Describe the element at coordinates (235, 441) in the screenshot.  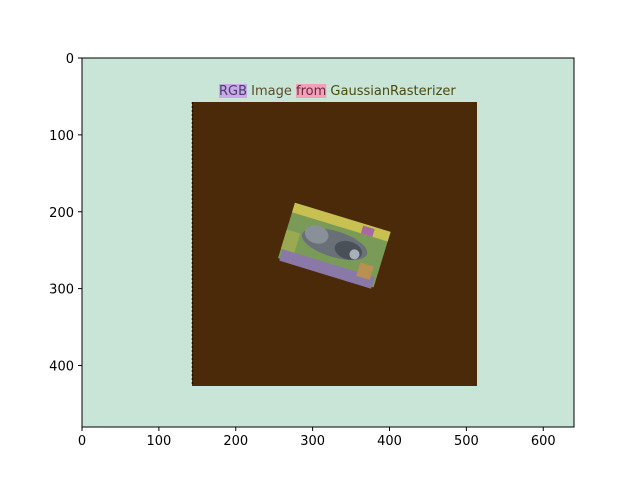
I see `x-tick-label: 200` at that location.